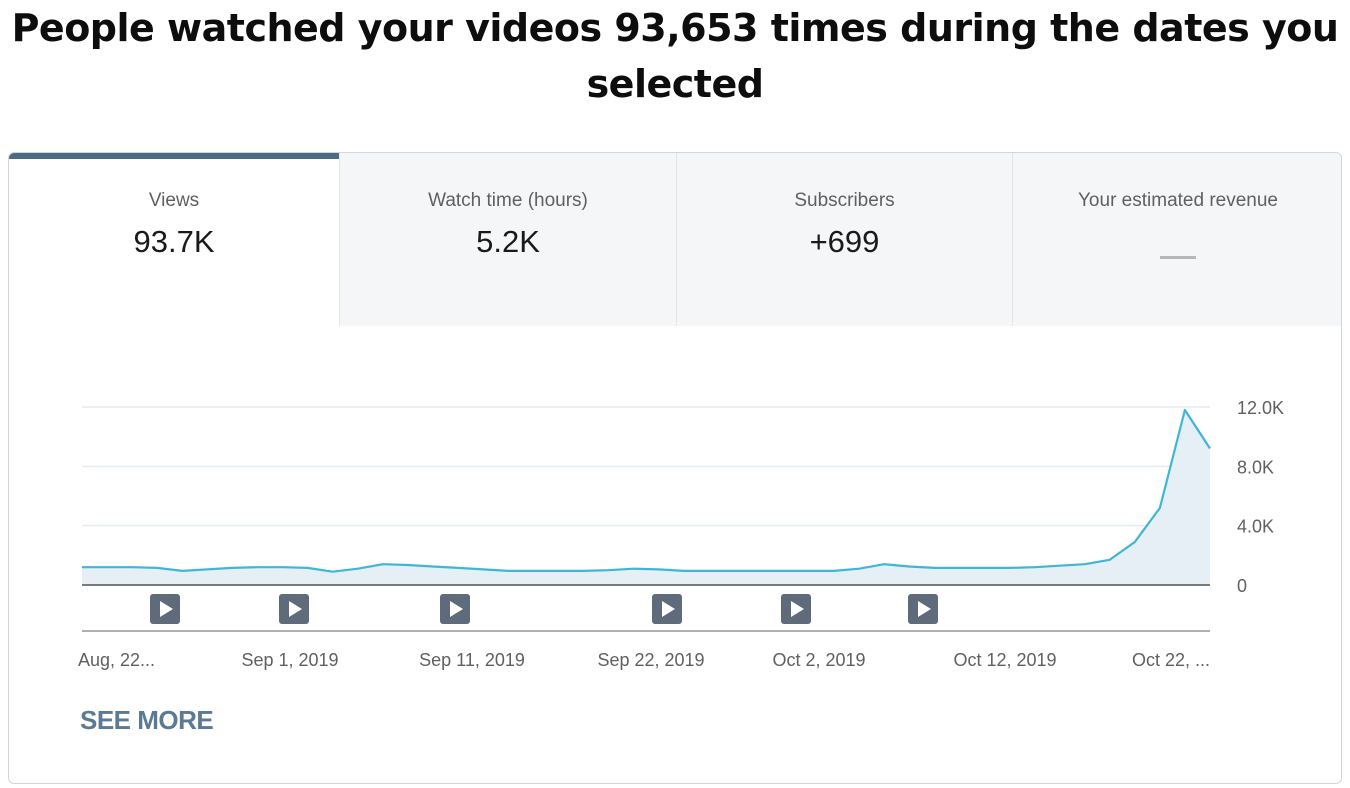  What do you see at coordinates (650, 660) in the screenshot?
I see `x-tick-label: Sep 22, 2019` at bounding box center [650, 660].